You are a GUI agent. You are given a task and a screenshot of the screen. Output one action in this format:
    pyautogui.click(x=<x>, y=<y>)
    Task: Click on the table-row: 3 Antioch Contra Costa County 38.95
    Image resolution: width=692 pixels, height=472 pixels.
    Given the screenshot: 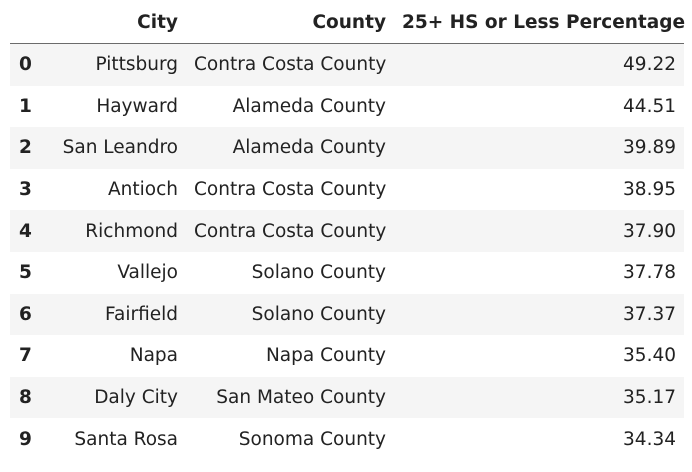 What is the action you would take?
    pyautogui.click(x=347, y=189)
    